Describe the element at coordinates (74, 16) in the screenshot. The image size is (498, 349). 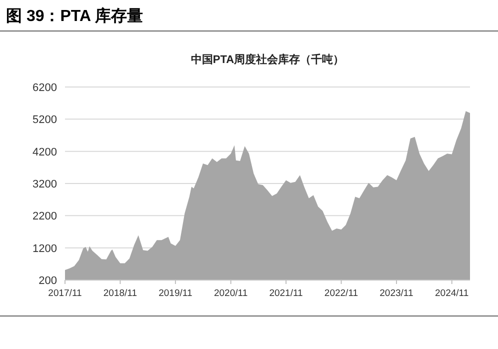
I see `chart-title: 图 39：PTA 库存量` at that location.